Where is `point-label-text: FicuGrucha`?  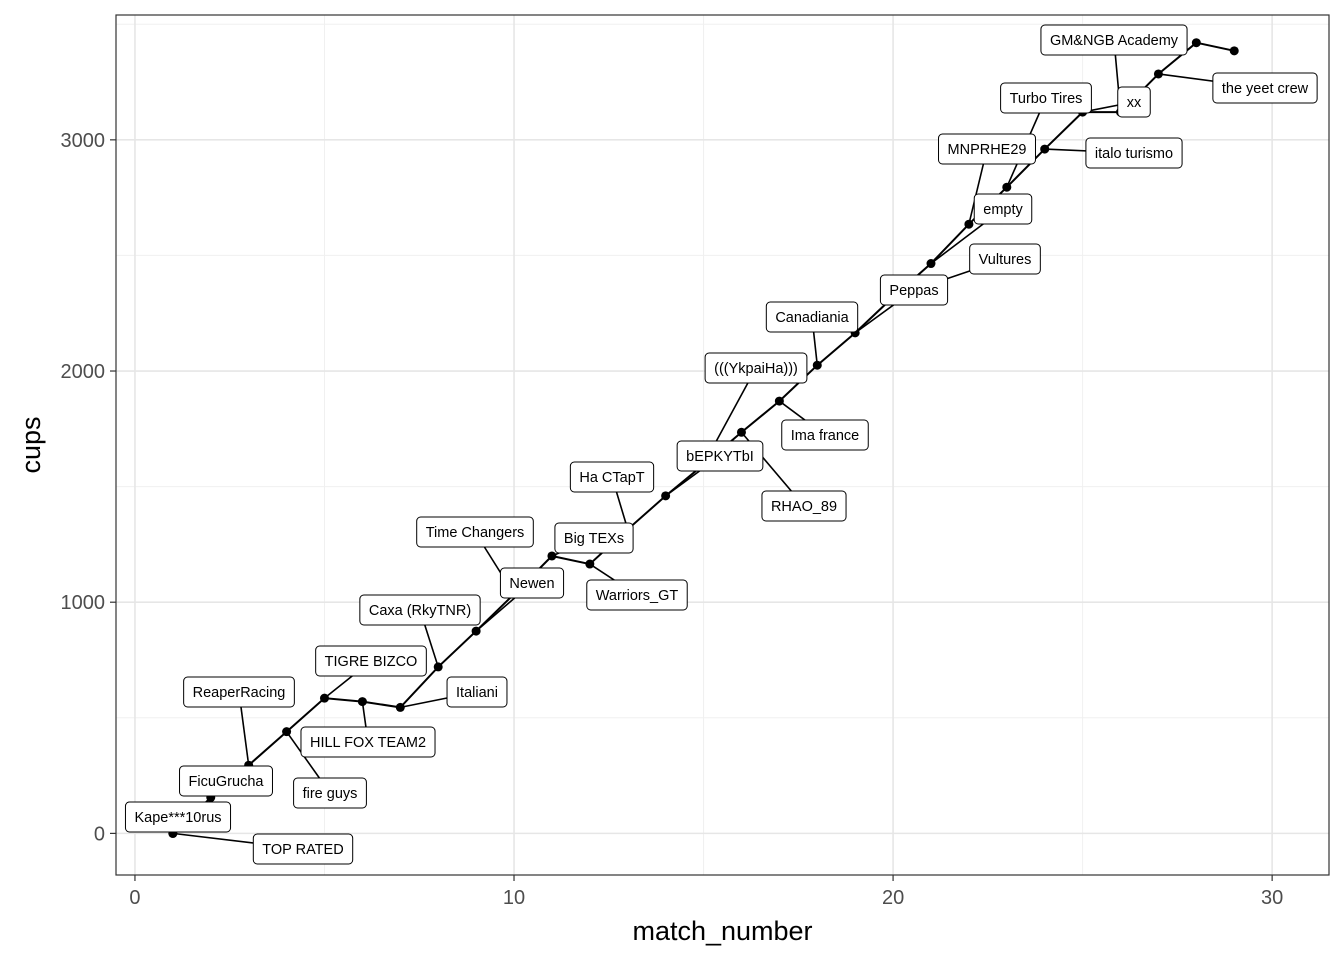 point-label-text: FicuGrucha is located at coordinates (227, 782).